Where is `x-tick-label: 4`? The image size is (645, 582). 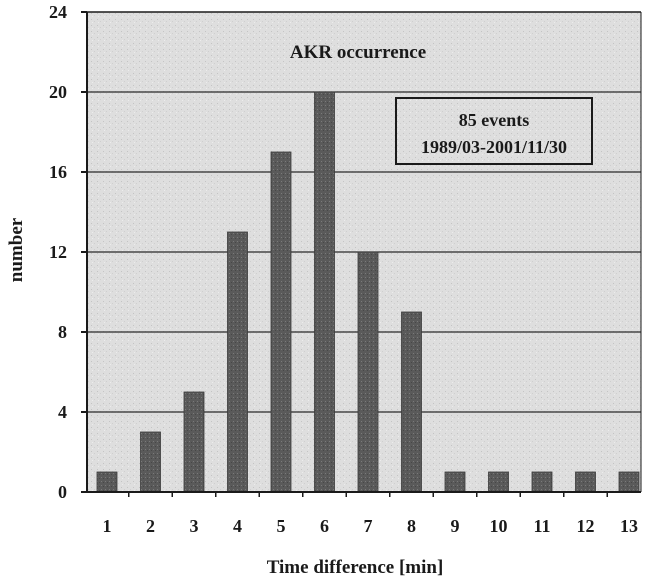
x-tick-label: 4 is located at coordinates (237, 526).